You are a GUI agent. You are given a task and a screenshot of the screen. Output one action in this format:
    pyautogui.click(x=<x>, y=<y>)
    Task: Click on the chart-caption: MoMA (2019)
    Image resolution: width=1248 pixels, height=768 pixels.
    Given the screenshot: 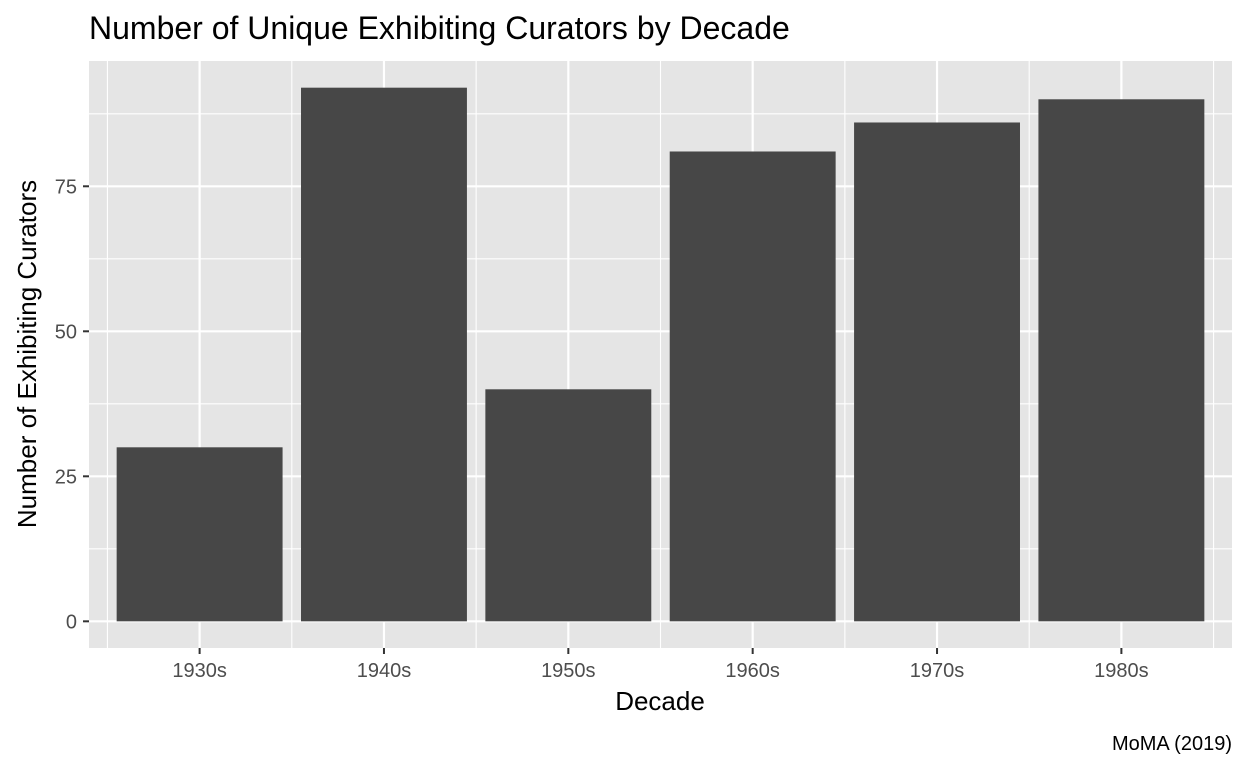 What is the action you would take?
    pyautogui.click(x=1172, y=744)
    